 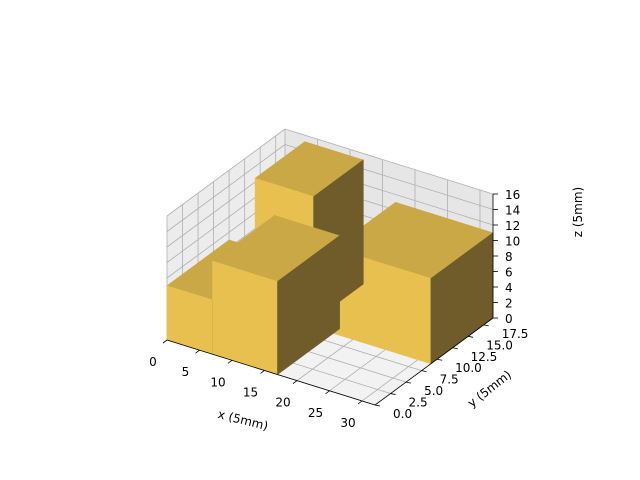 I want to click on z-tick-label: 2, so click(x=509, y=304).